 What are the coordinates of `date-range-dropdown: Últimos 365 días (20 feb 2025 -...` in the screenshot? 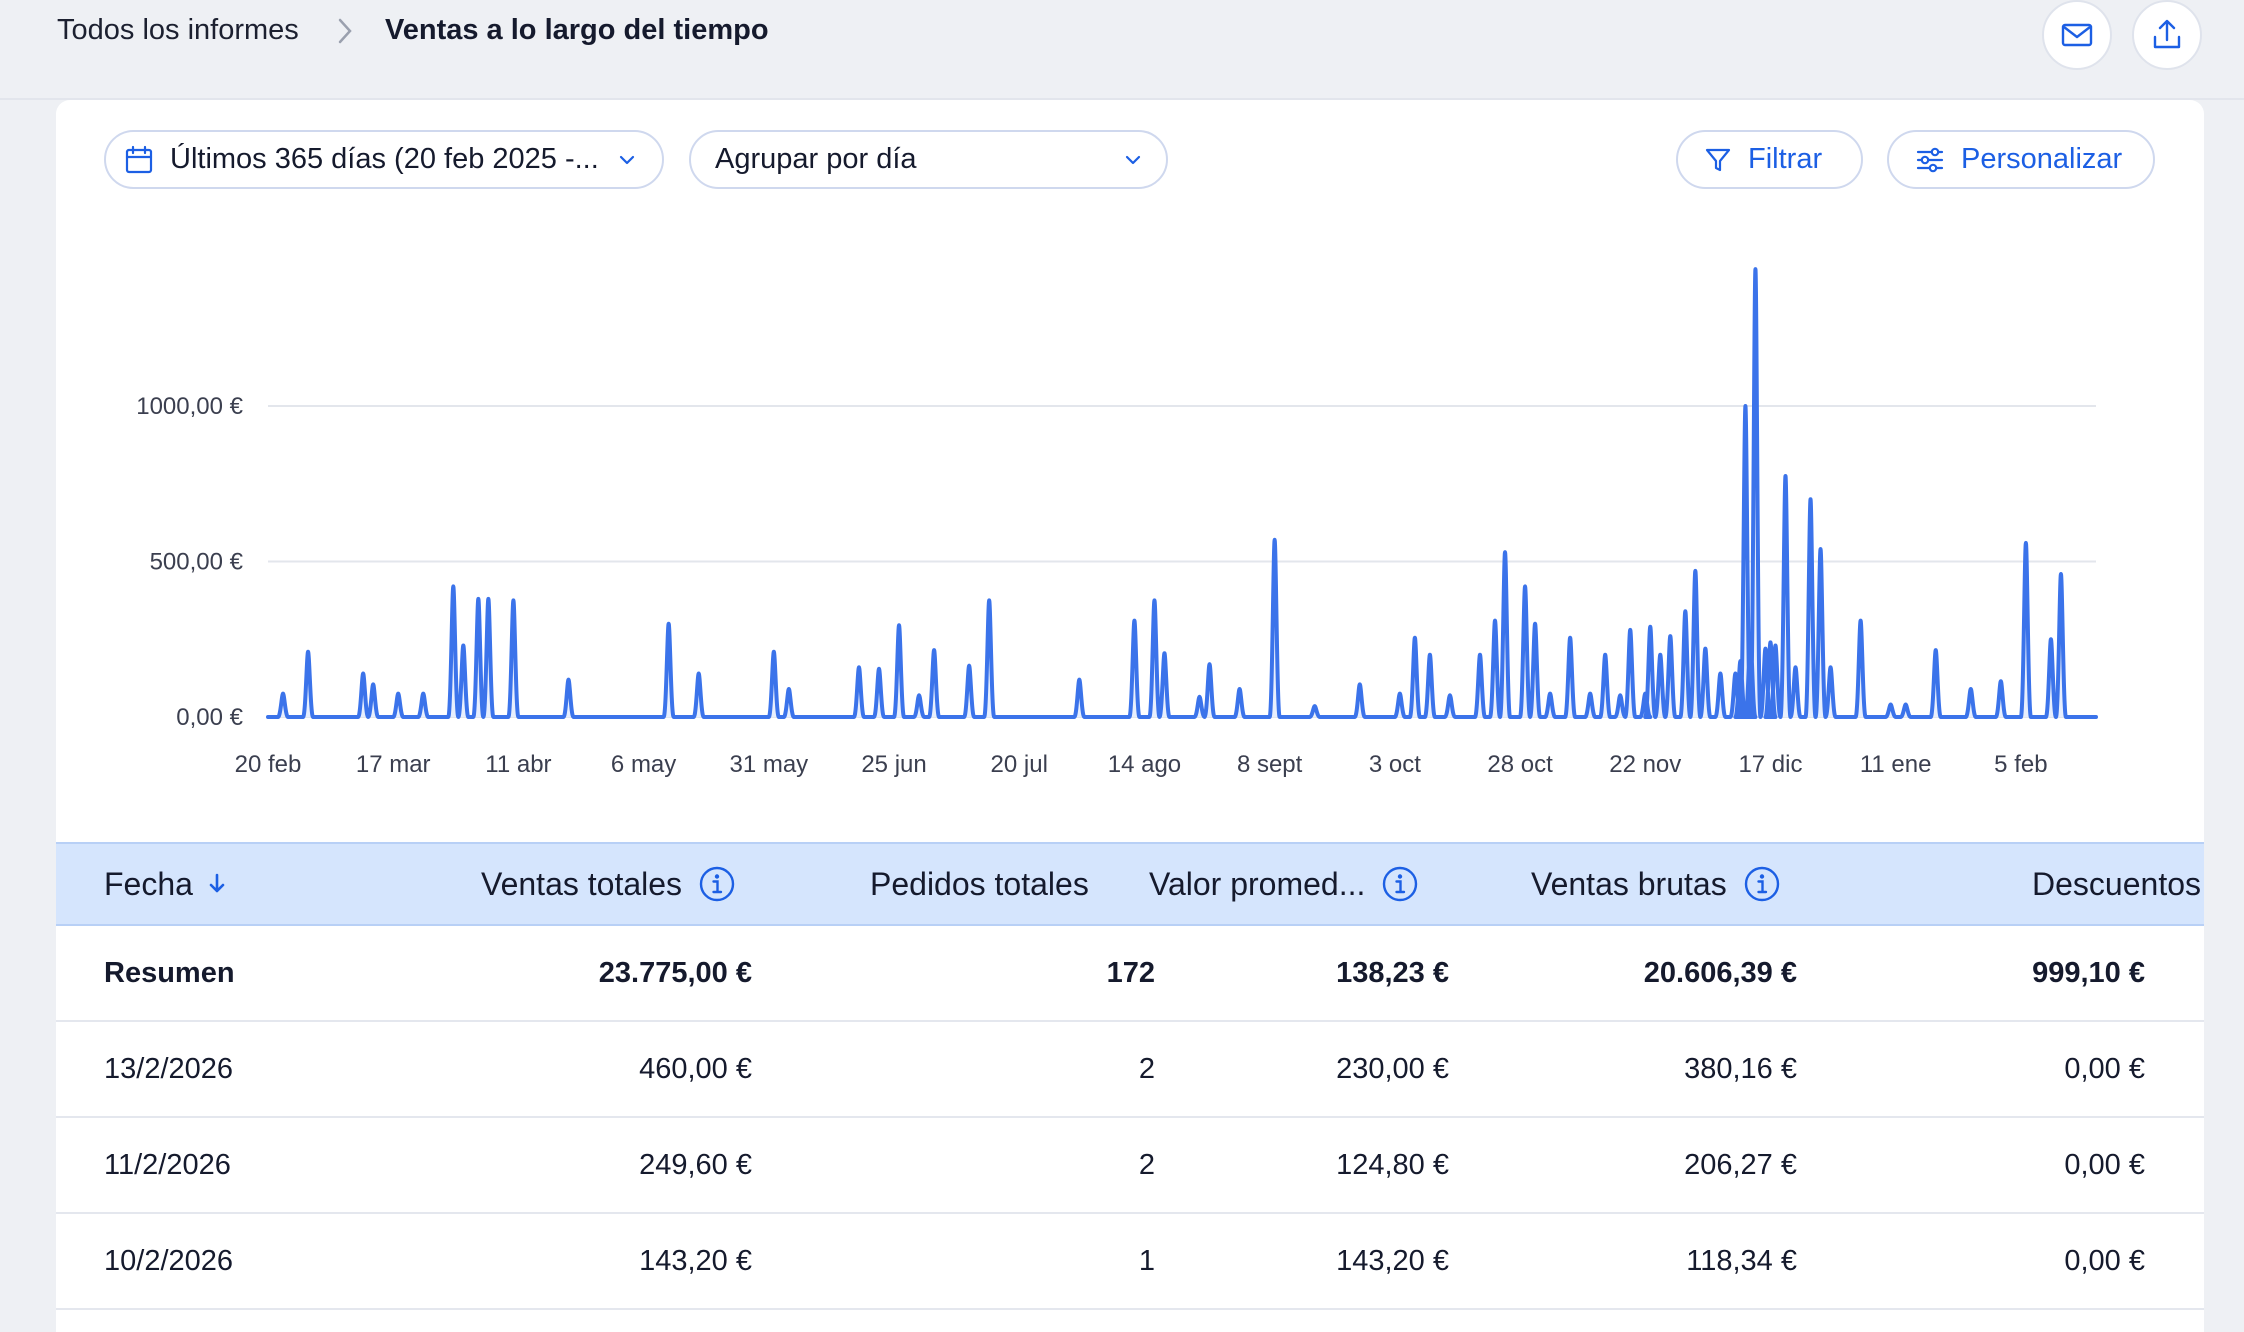 It's located at (384, 159).